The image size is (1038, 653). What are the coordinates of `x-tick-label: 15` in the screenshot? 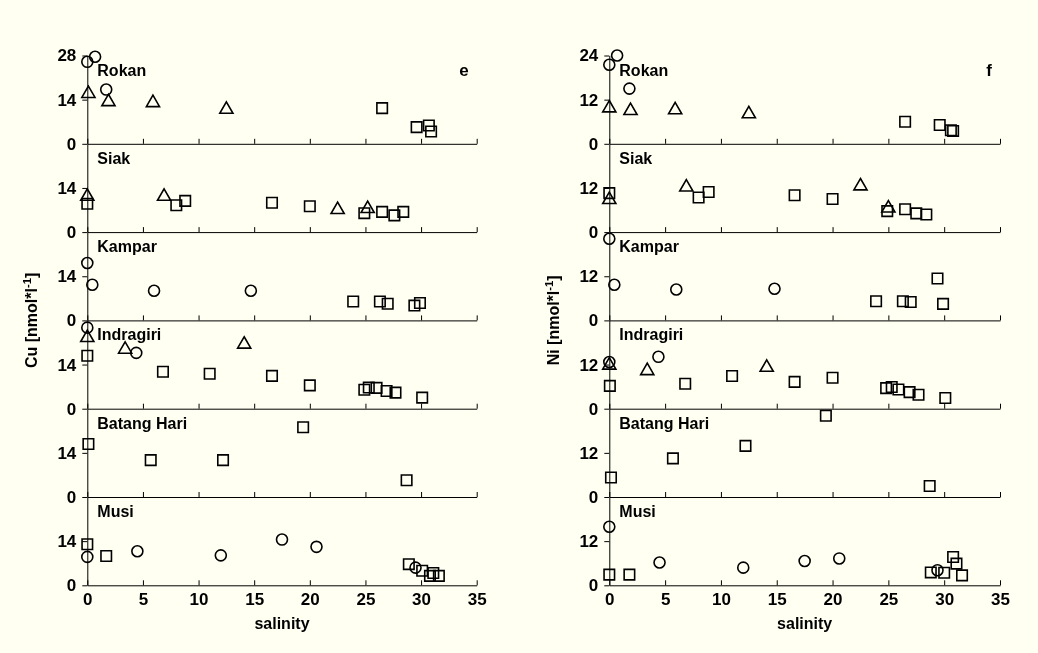 It's located at (255, 600).